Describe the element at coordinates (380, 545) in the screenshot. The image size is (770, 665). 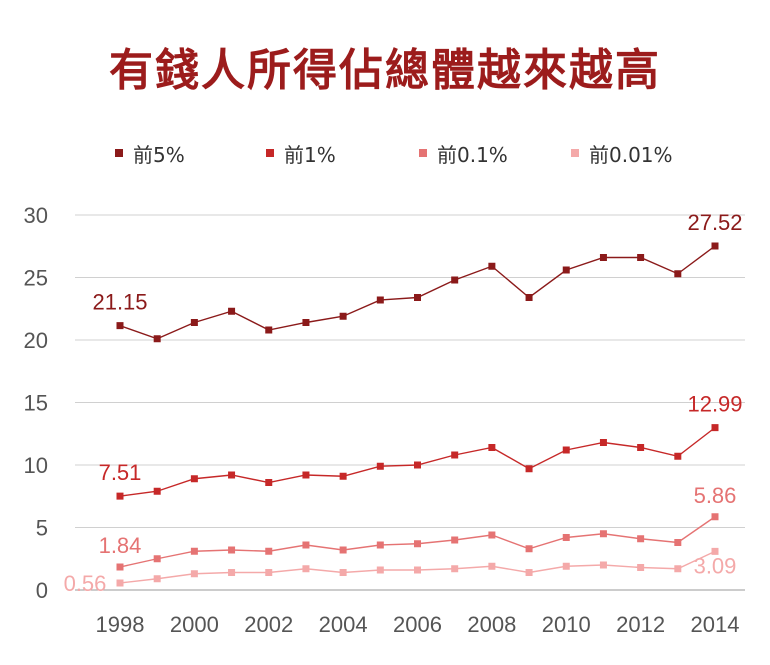
I see `data-point-s2-2005` at that location.